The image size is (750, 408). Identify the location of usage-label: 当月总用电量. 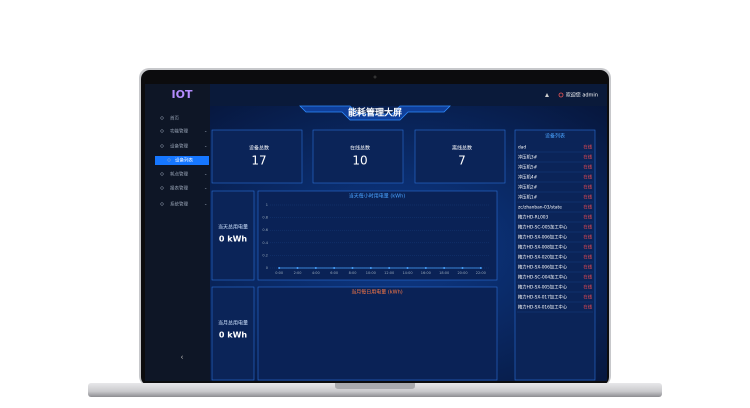
(233, 323).